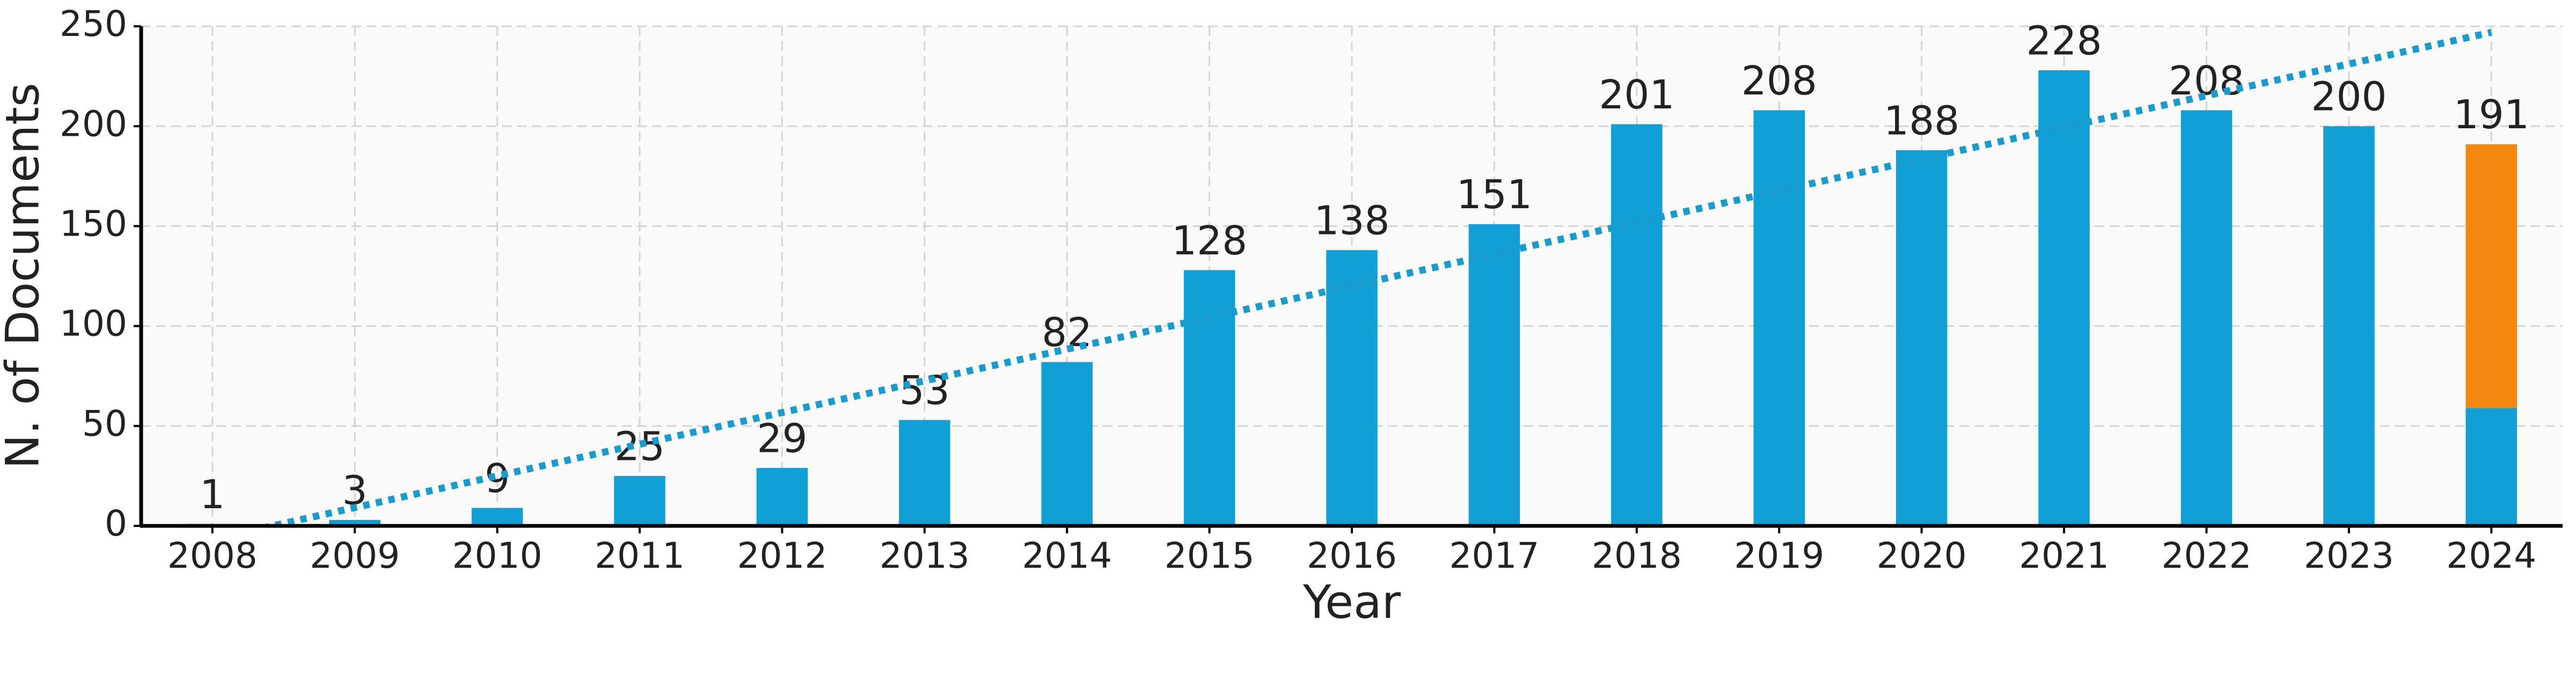 The height and width of the screenshot is (674, 2576). I want to click on x-tick-label: 2021, so click(2064, 555).